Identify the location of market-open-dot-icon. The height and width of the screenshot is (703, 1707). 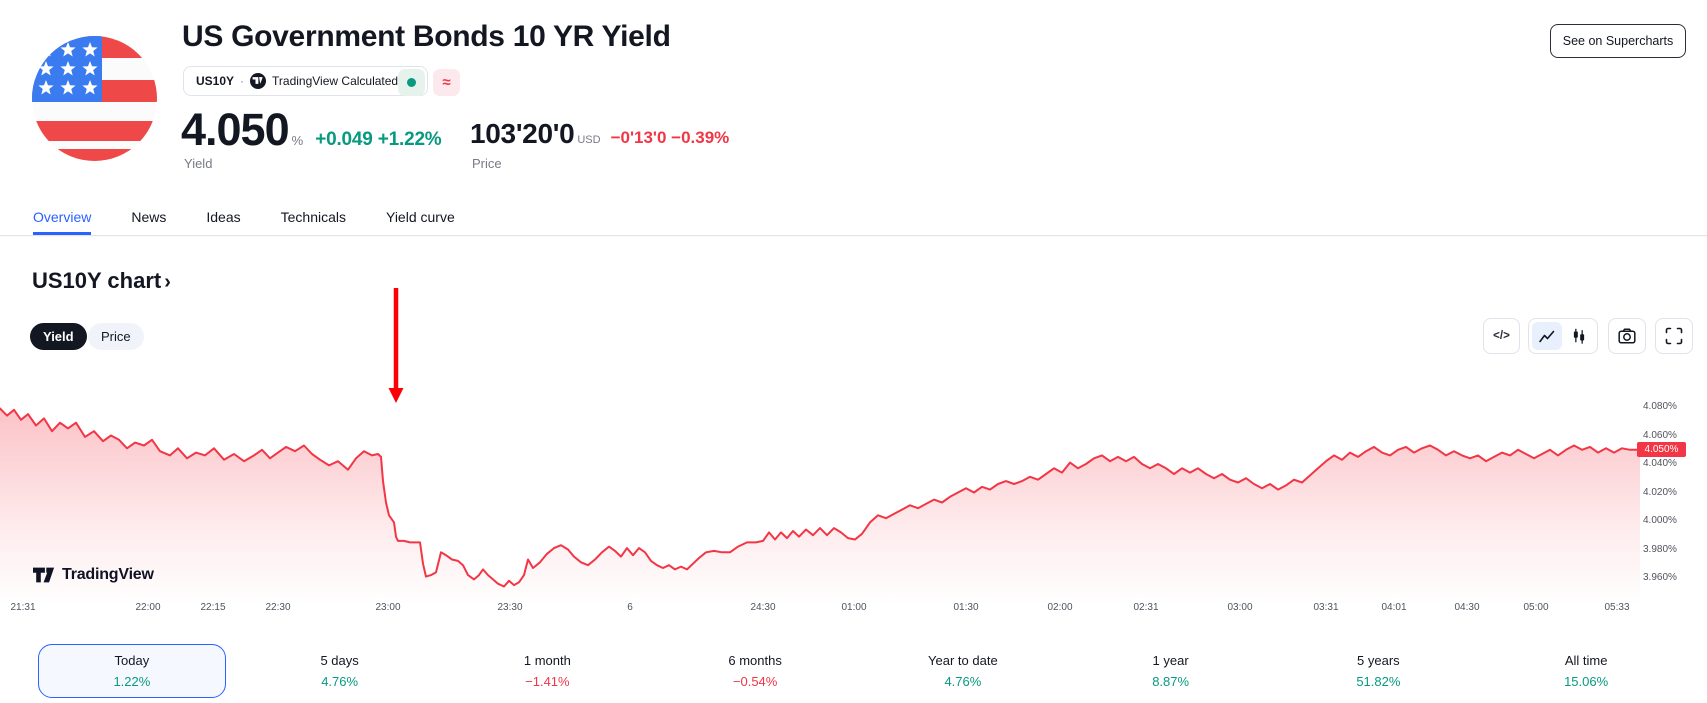
(411, 82).